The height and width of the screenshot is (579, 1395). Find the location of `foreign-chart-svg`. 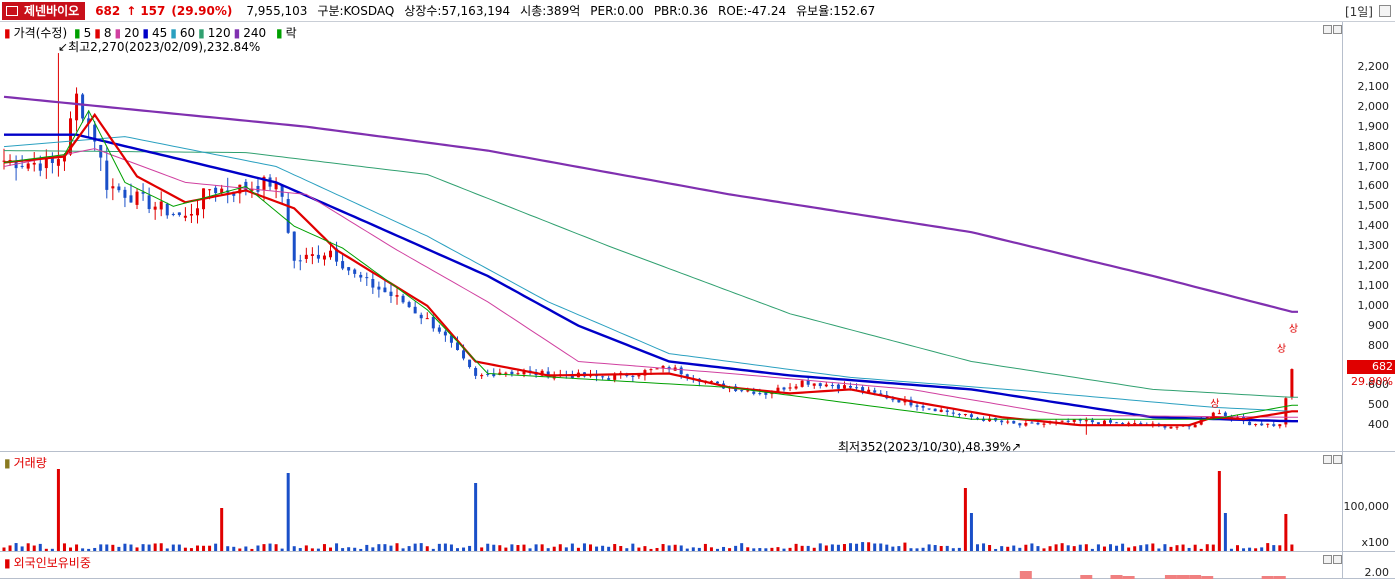

foreign-chart-svg is located at coordinates (1152, 575).